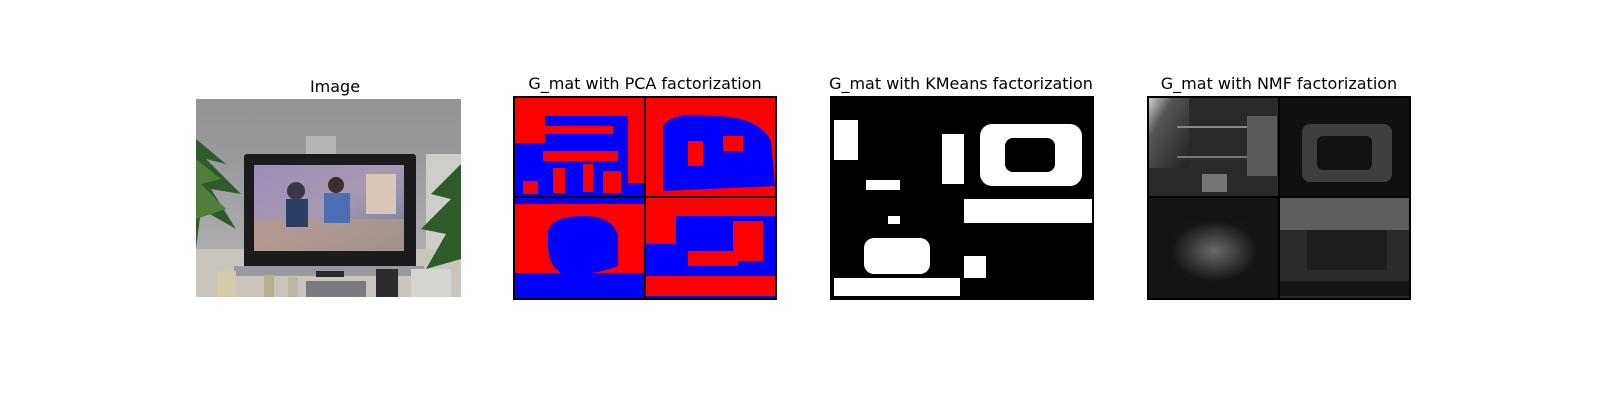 The image size is (1600, 400). I want to click on panel-title-pca: G_mat with PCA factorization, so click(645, 83).